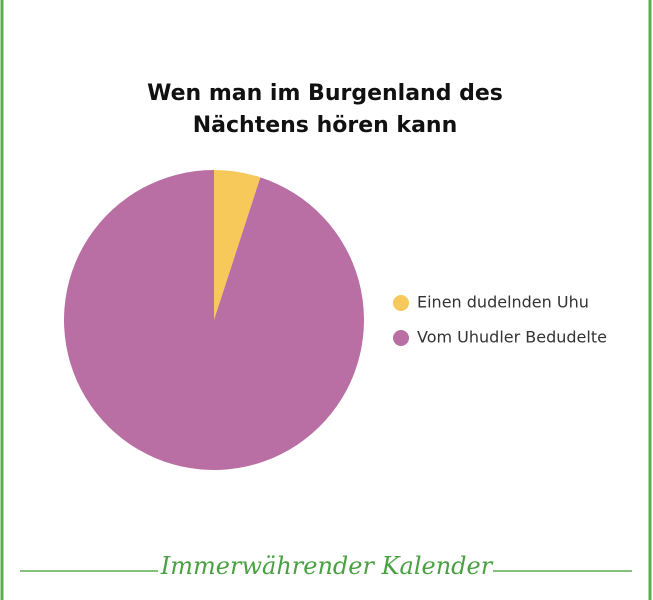  I want to click on footer-text: Immerwährender Kalender, so click(326, 566).